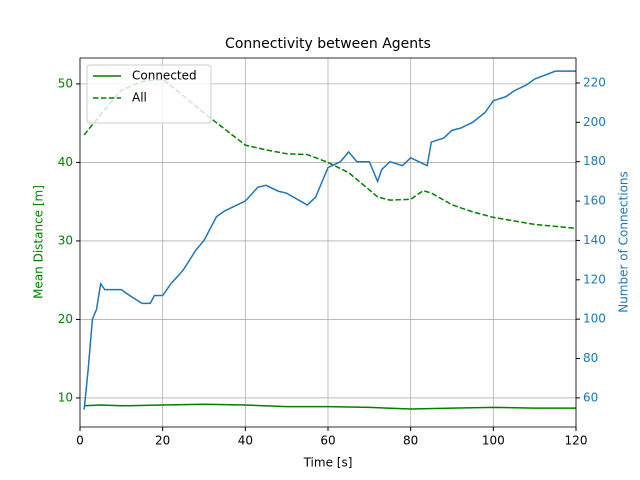 The width and height of the screenshot is (640, 480). Describe the element at coordinates (65, 240) in the screenshot. I see `y-tick-label: 30` at that location.